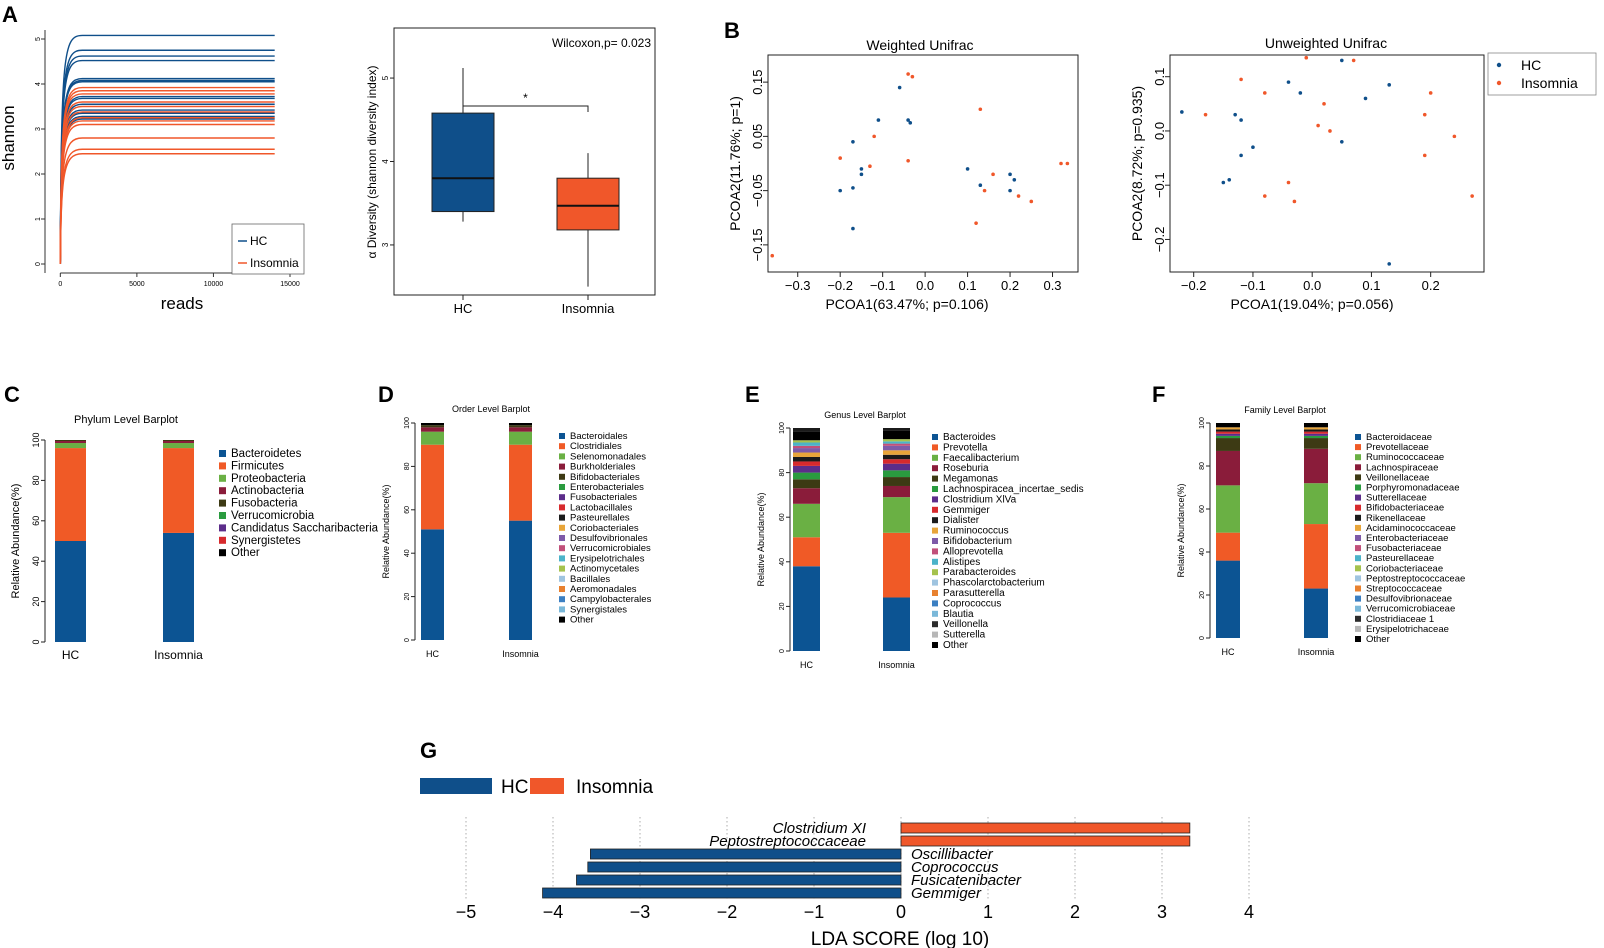  What do you see at coordinates (601, 43) in the screenshot?
I see `wilcoxon-annotation: Wilcoxon,p= 0.023` at bounding box center [601, 43].